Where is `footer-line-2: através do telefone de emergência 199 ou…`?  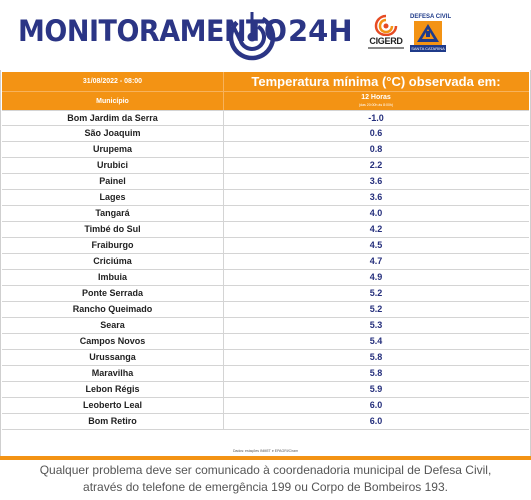
footer-line-2: através do telefone de emergência 199 ou… is located at coordinates (265, 487).